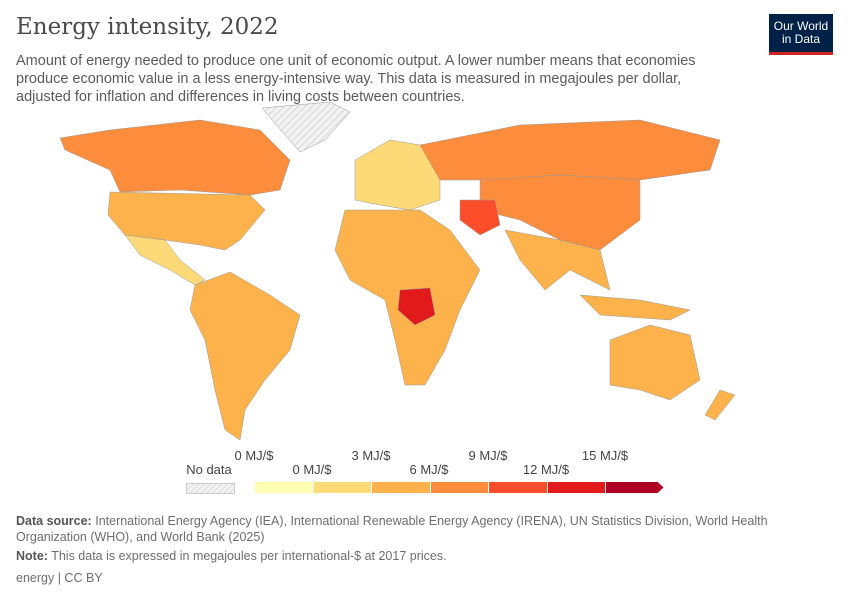 The height and width of the screenshot is (600, 850). I want to click on owid-logo: Our World in Data, so click(801, 34).